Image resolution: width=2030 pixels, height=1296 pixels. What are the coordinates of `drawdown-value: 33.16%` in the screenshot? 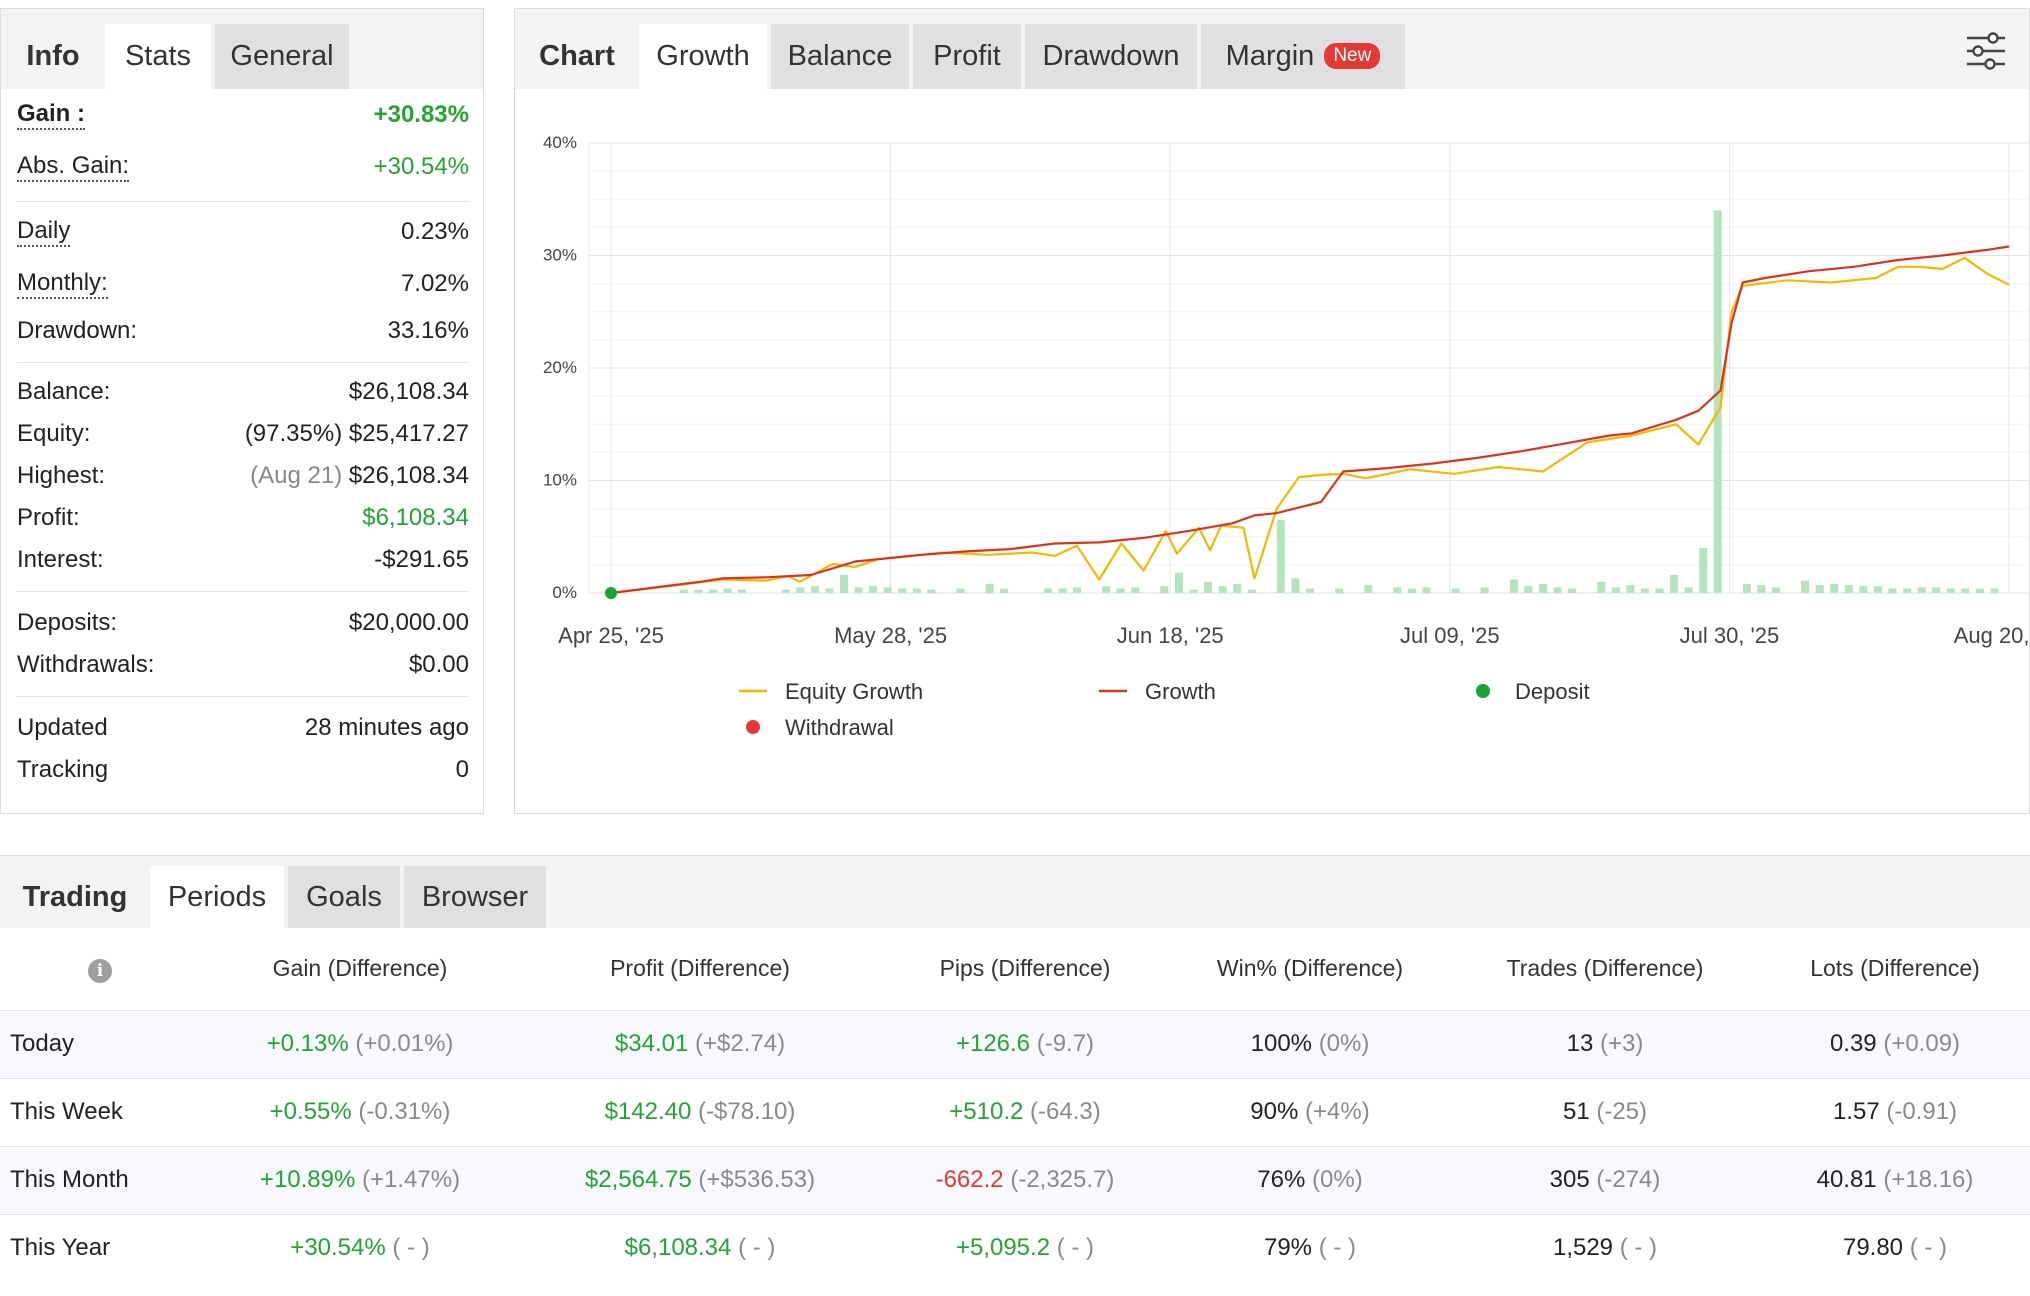 It's located at (428, 330).